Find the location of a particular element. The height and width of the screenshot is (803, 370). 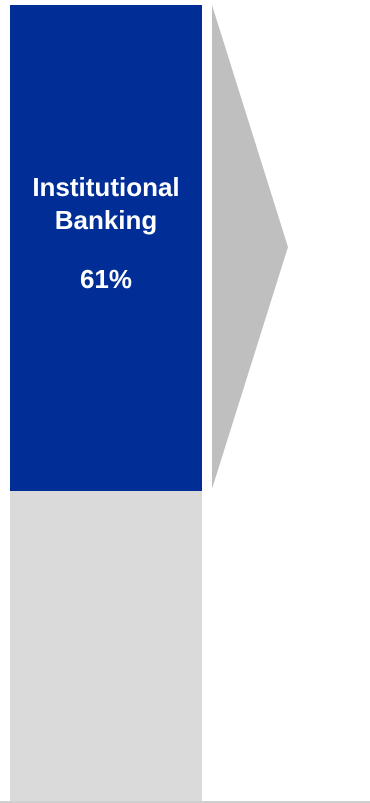

callout-arrow-shape is located at coordinates (250, 247).